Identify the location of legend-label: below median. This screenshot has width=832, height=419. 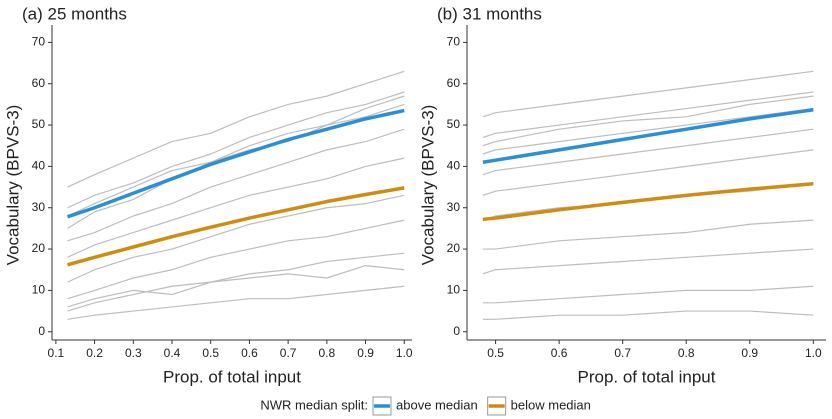
(551, 404).